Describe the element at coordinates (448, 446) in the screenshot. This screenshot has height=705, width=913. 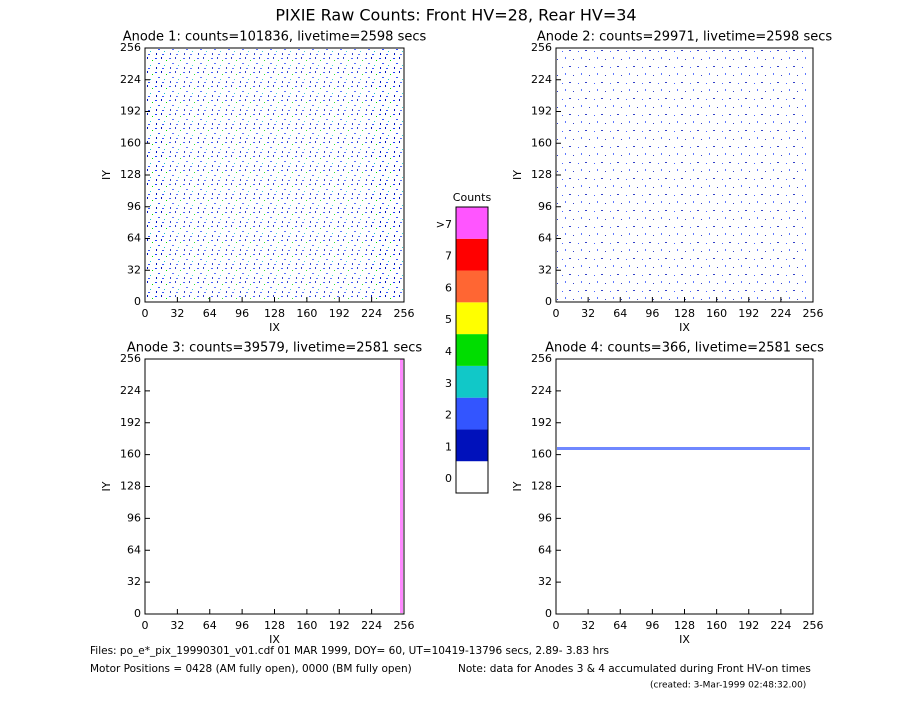
I see `colorbar-label: 1` at that location.